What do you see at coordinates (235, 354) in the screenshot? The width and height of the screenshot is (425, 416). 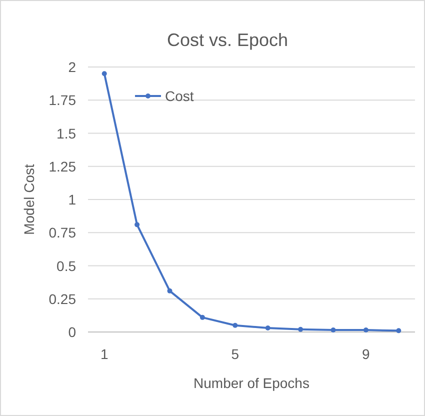 I see `x-tick-label: 5` at bounding box center [235, 354].